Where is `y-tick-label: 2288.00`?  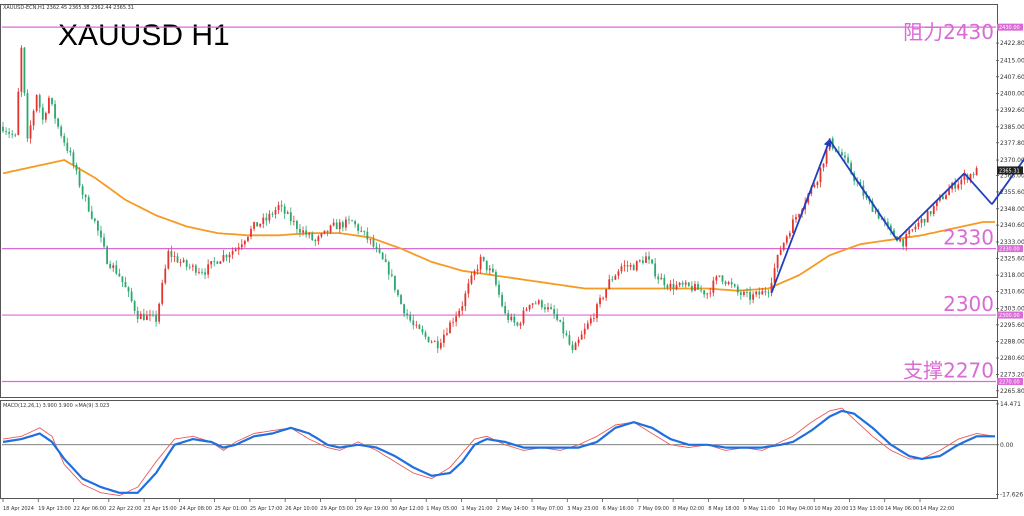
y-tick-label: 2288.00 is located at coordinates (1012, 342).